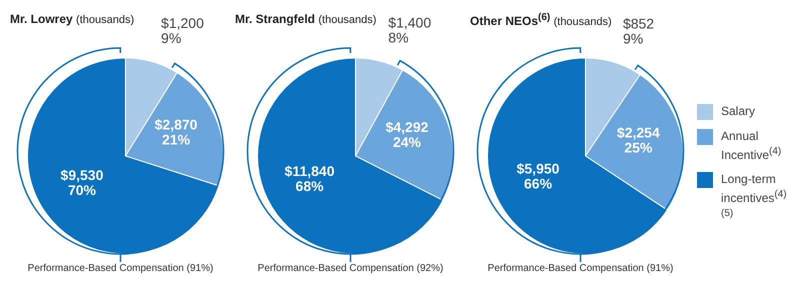 This screenshot has width=810, height=281. I want to click on data-label: $2,870 21%, so click(176, 132).